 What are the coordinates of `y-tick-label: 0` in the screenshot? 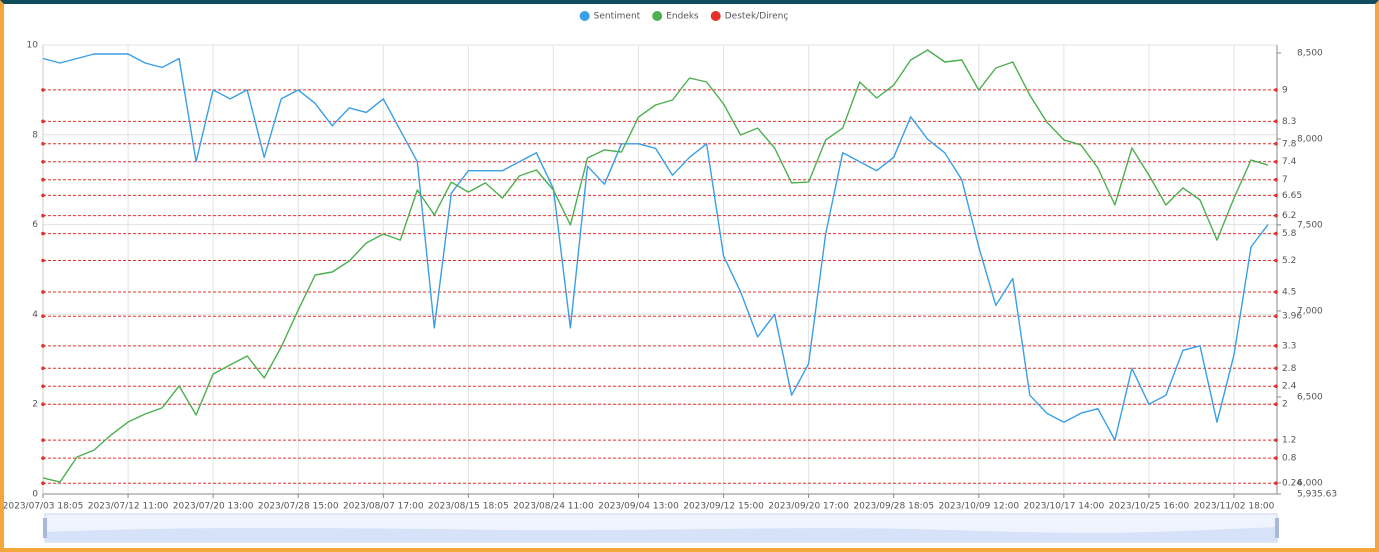 It's located at (35, 495).